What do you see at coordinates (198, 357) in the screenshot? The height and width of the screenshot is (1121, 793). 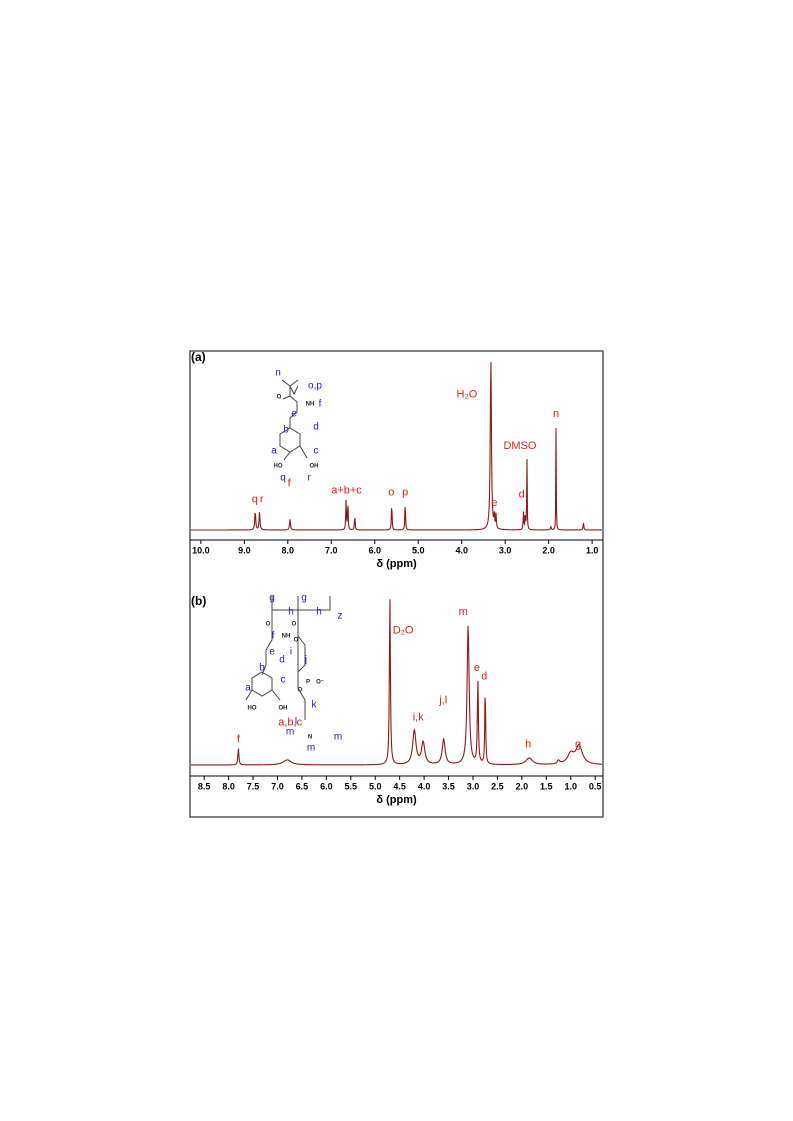 I see `panel-label: (a)` at bounding box center [198, 357].